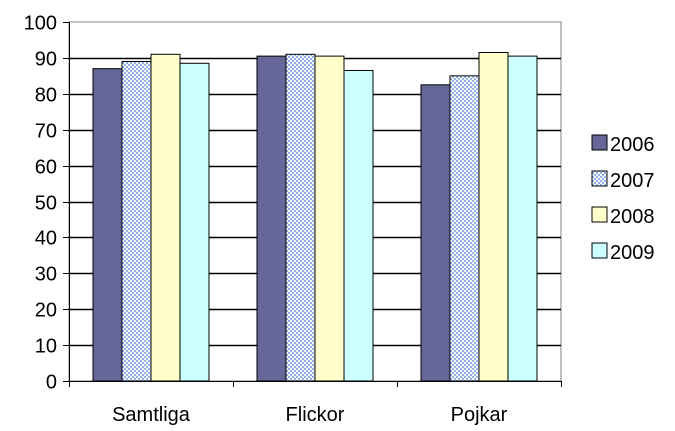 Image resolution: width=675 pixels, height=431 pixels. Describe the element at coordinates (315, 415) in the screenshot. I see `x-tick-label-flickor: Flickor` at that location.